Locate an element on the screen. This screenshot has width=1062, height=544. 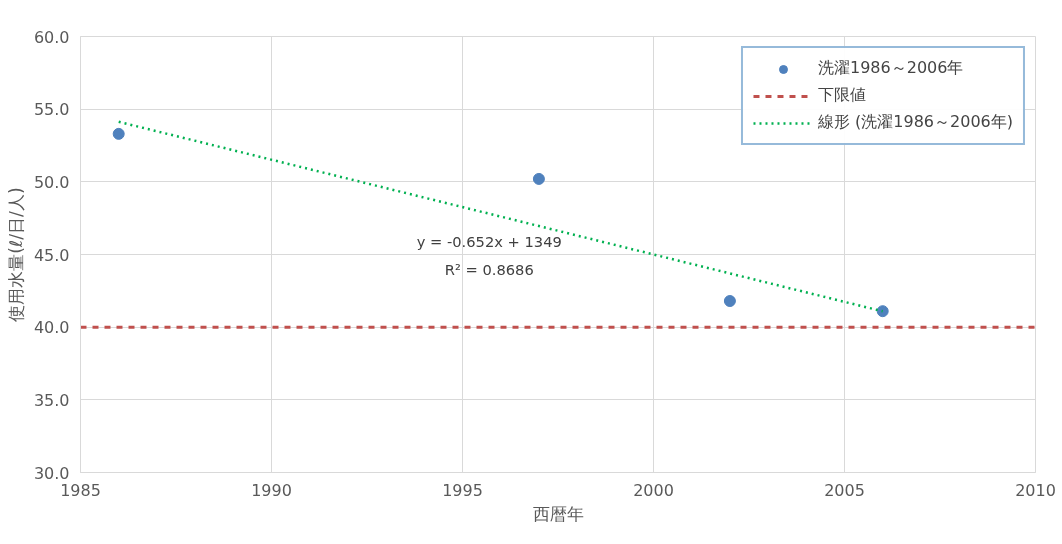
y-tick-label: 55.0 is located at coordinates (51, 110).